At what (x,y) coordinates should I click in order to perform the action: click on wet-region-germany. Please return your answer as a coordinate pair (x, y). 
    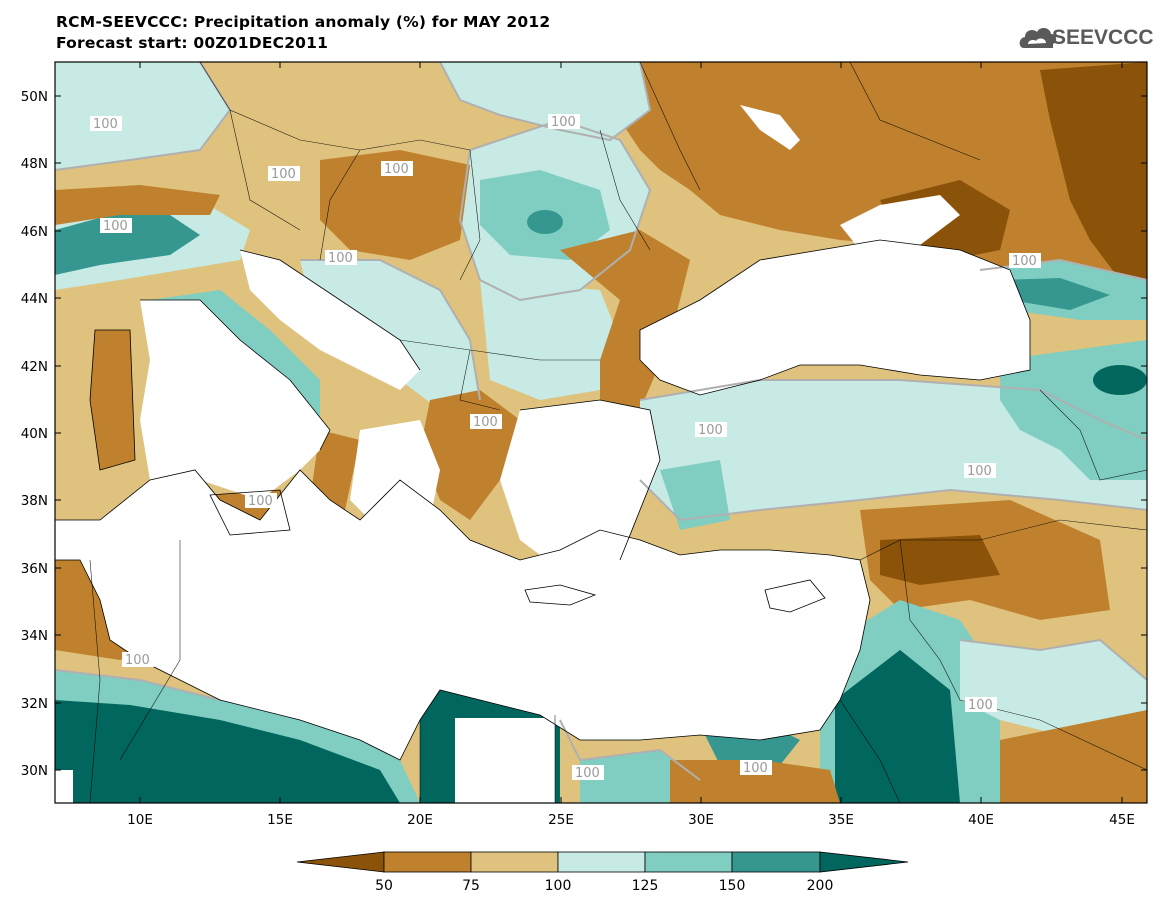
    Looking at the image, I should click on (142, 116).